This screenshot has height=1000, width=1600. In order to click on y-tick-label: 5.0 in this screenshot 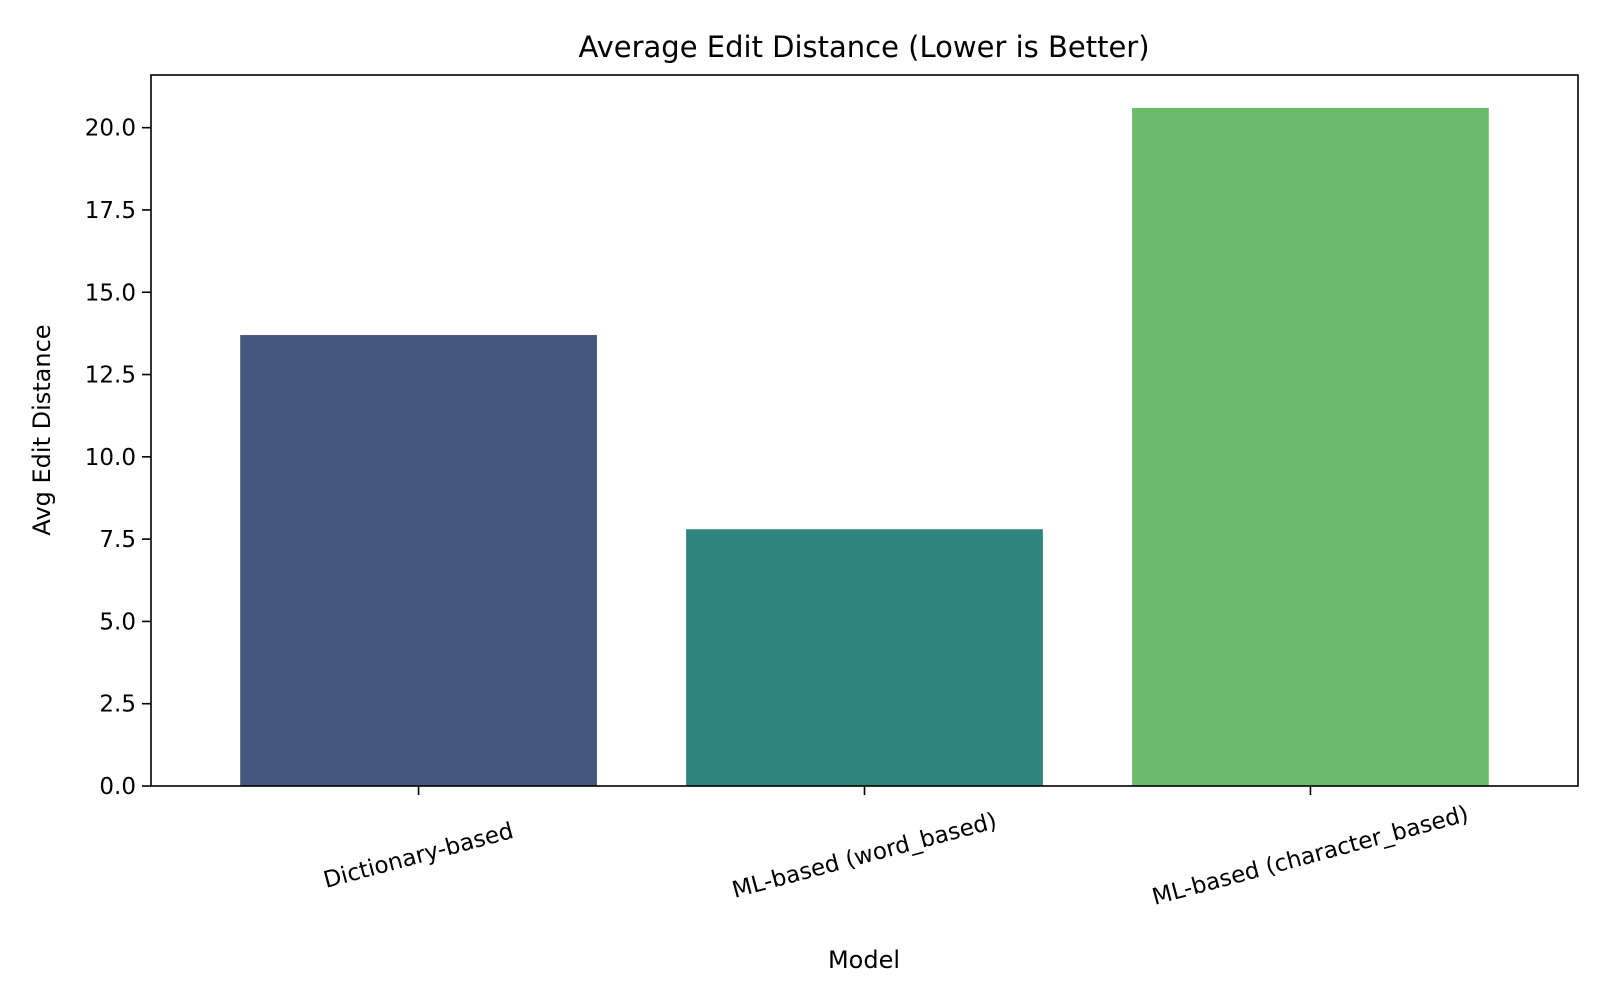, I will do `click(117, 622)`.